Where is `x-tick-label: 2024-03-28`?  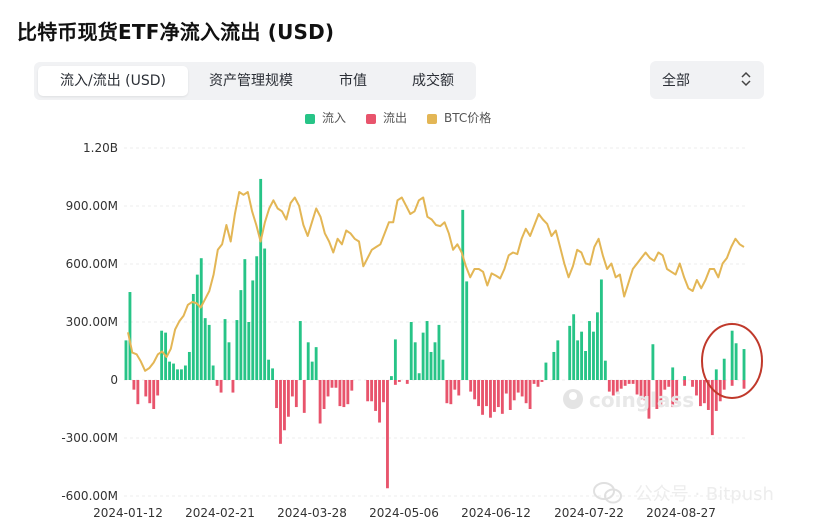
x-tick-label: 2024-03-28 is located at coordinates (312, 513).